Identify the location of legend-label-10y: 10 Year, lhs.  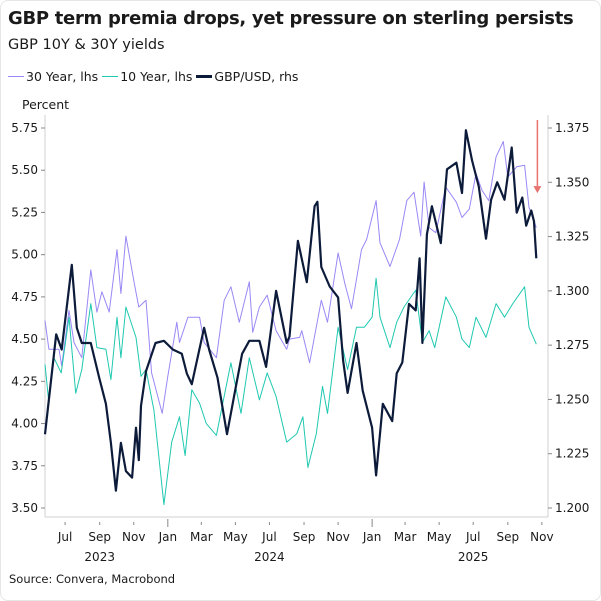
(156, 76).